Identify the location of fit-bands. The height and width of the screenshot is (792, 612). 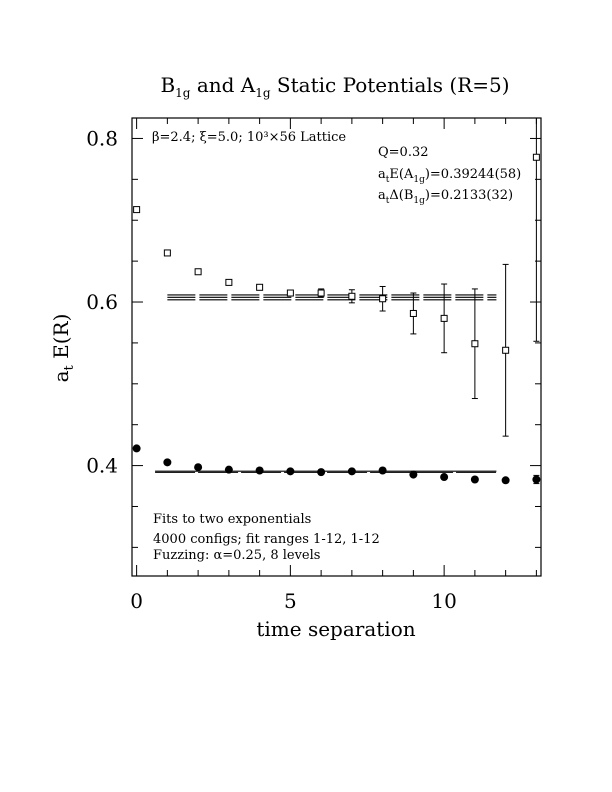
(326, 383).